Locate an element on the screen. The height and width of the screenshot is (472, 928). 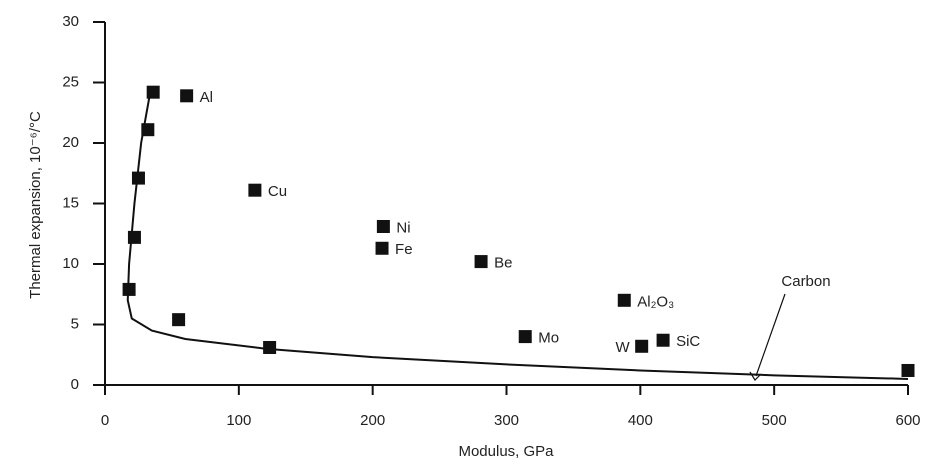
x-tick-label: 100 is located at coordinates (238, 420).